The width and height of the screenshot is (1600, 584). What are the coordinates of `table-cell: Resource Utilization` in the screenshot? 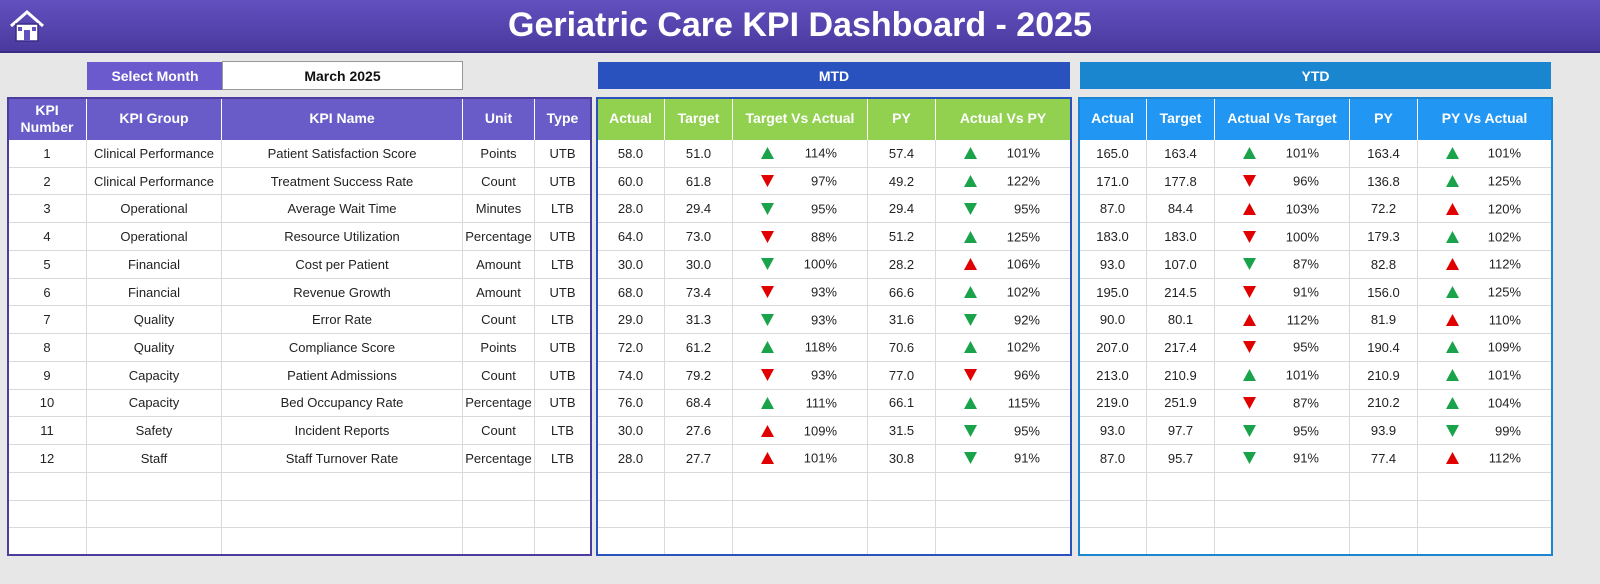 It's located at (342, 237).